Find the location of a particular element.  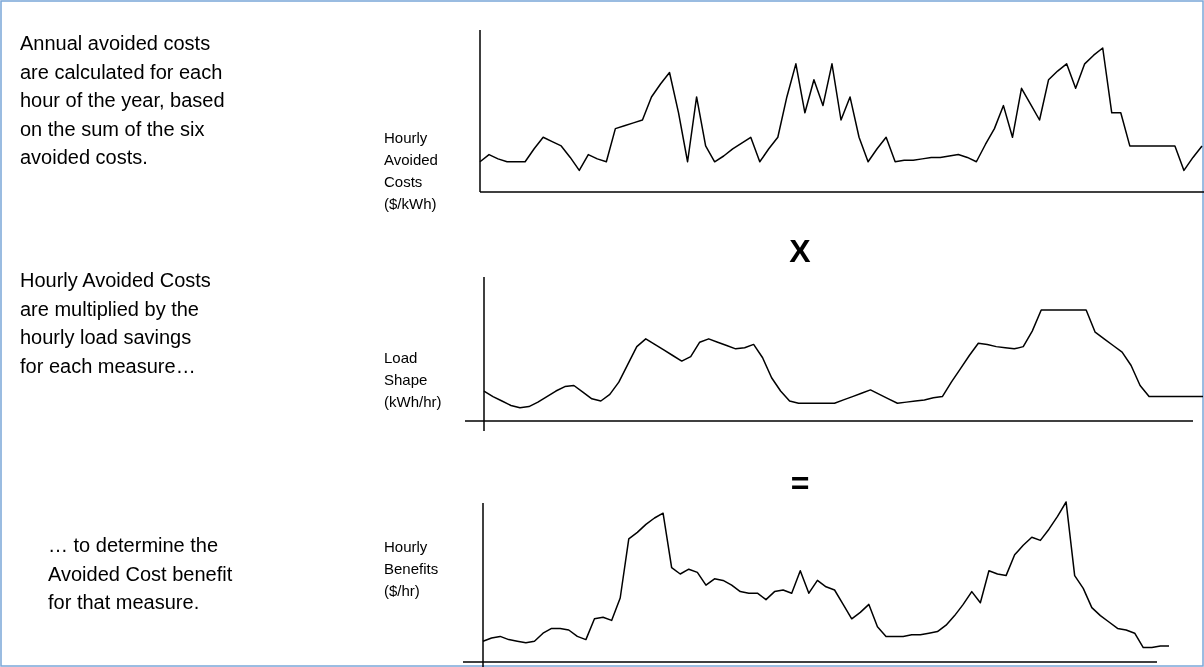

y-axis-title: Hourly Avoided Costs ($/kWh) is located at coordinates (411, 170).